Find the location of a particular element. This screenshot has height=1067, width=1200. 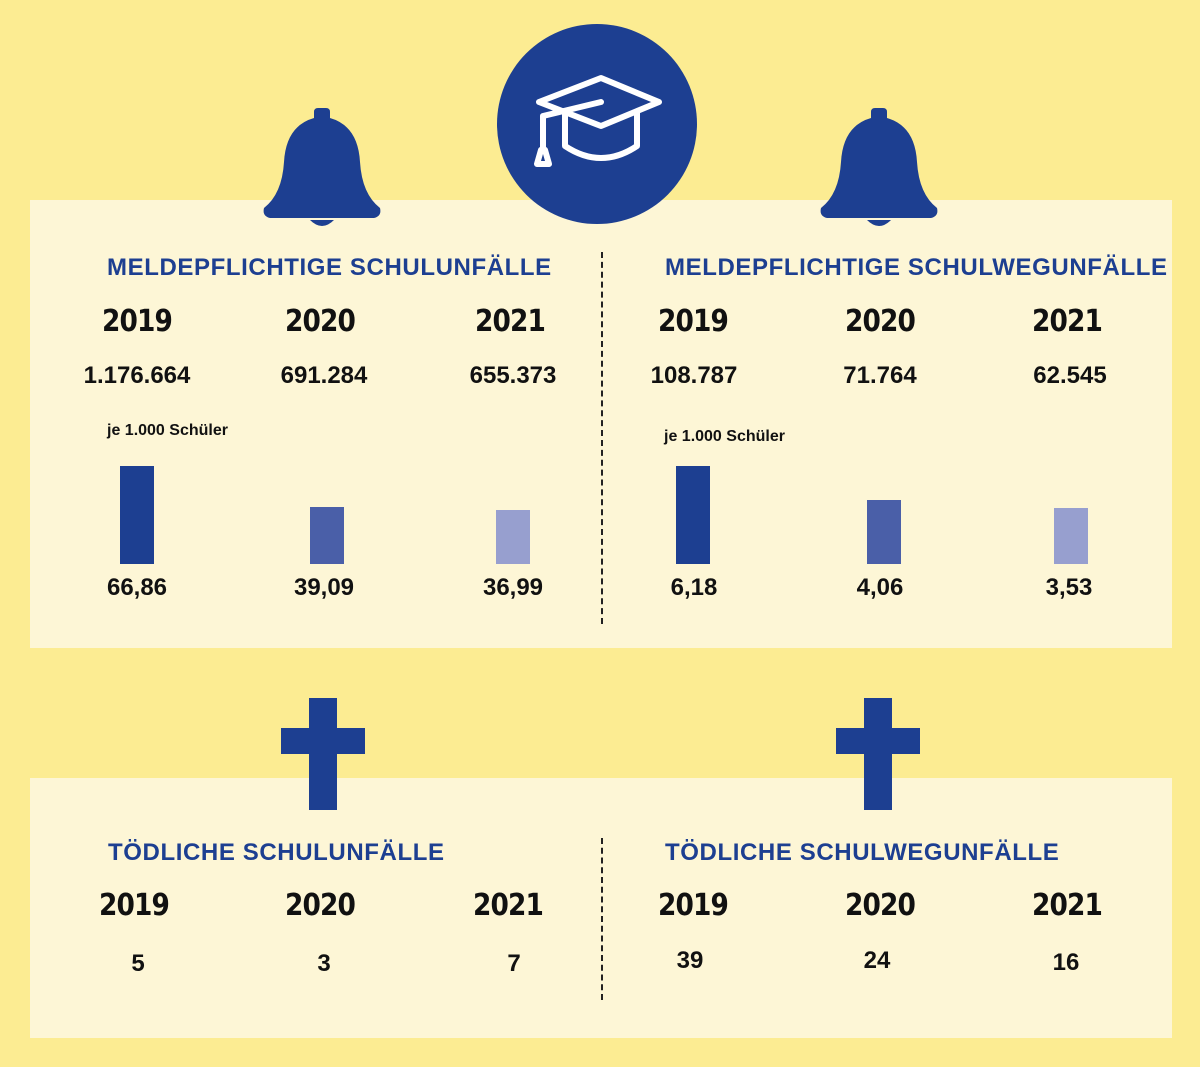

bar-value-label: 4,06 is located at coordinates (880, 587).